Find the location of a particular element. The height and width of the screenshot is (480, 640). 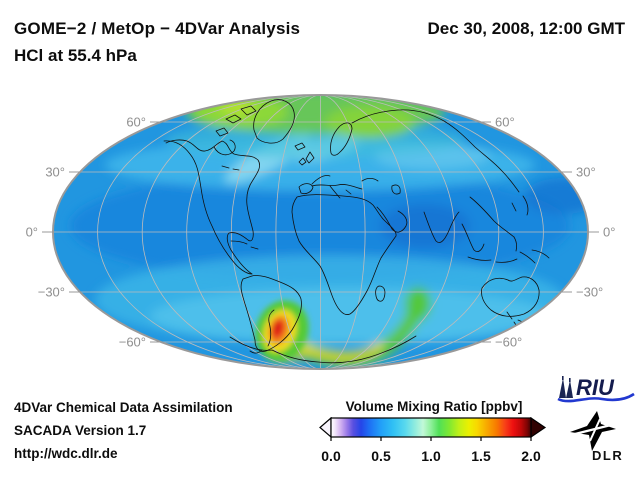

riu-logo-text: RIU is located at coordinates (595, 387).